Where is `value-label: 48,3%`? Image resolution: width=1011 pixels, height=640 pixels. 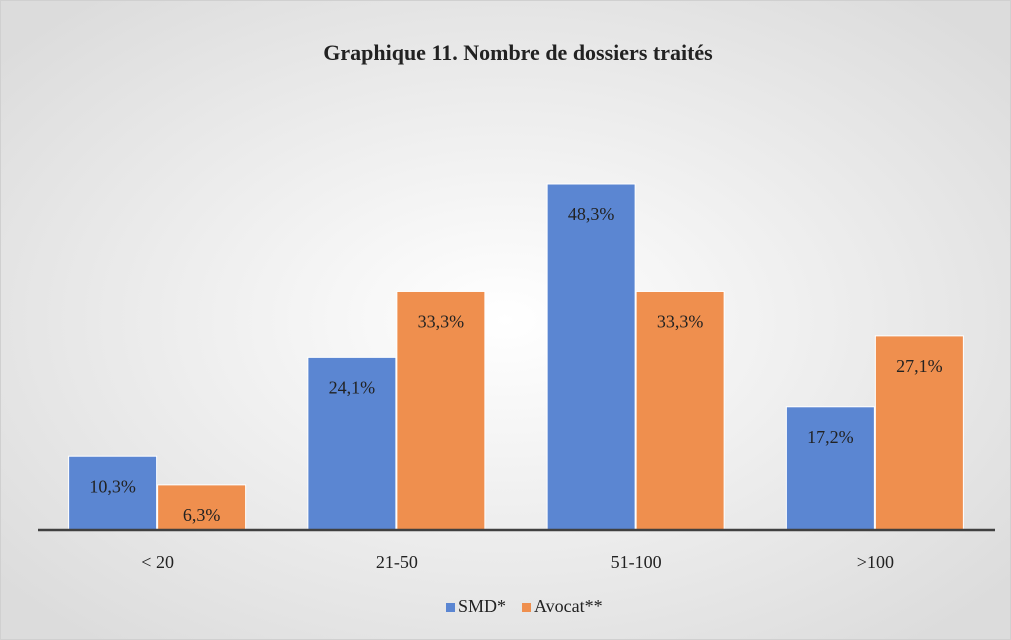
value-label: 48,3% is located at coordinates (591, 214).